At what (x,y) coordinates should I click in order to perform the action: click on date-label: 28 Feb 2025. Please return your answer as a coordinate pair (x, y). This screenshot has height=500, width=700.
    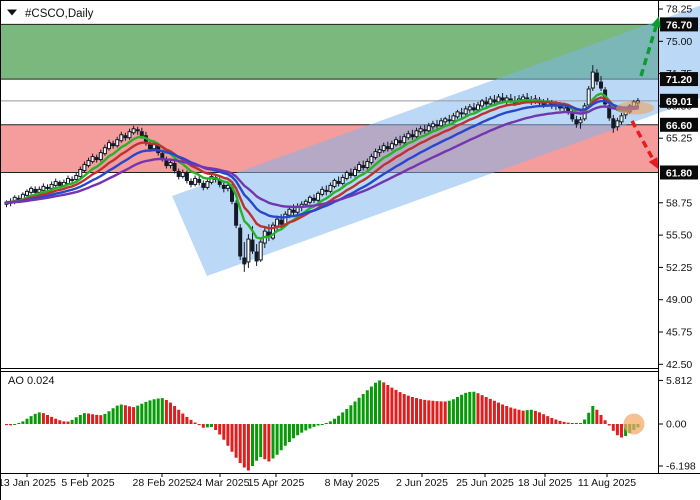
    Looking at the image, I should click on (162, 483).